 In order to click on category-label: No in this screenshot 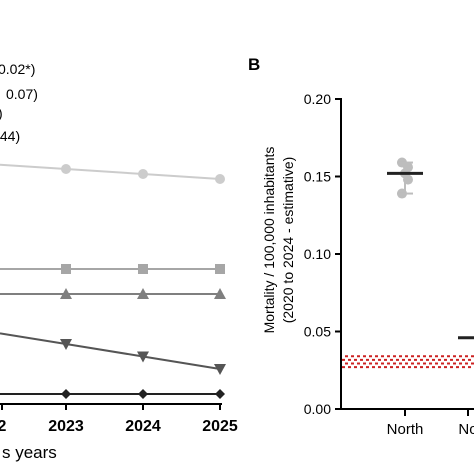, I will do `click(466, 429)`.